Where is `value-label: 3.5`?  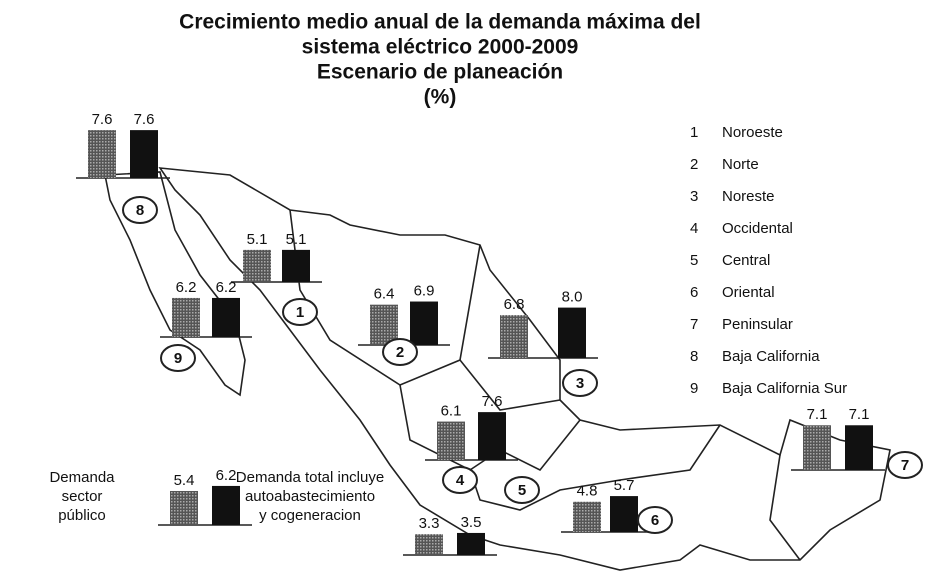 value-label: 3.5 is located at coordinates (471, 522).